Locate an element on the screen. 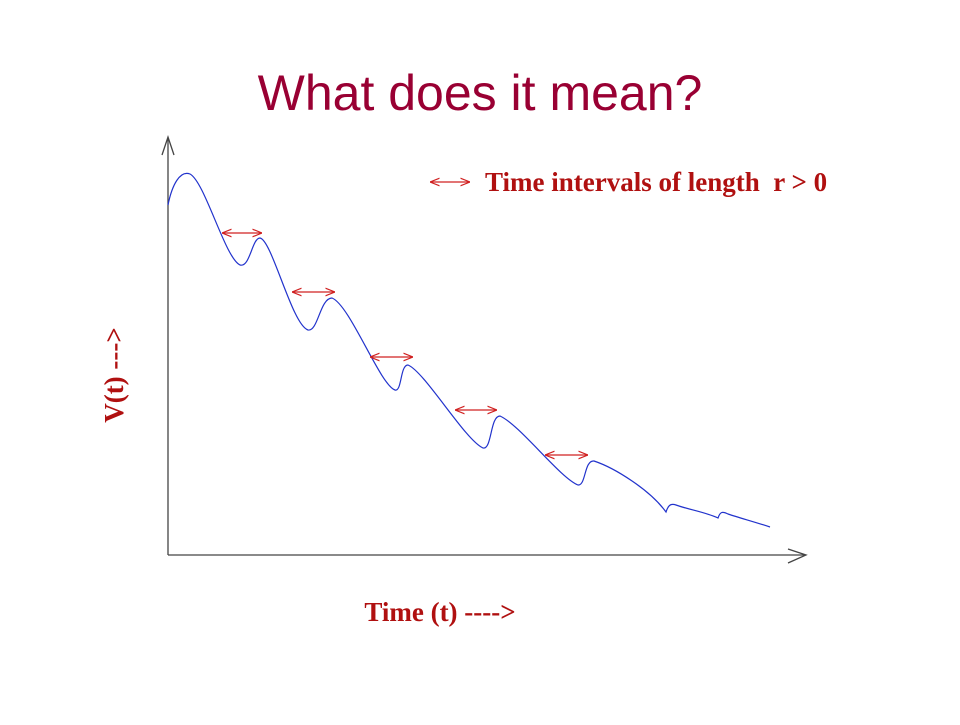 This screenshot has height=725, width=960. interval-arrows is located at coordinates (405, 318).